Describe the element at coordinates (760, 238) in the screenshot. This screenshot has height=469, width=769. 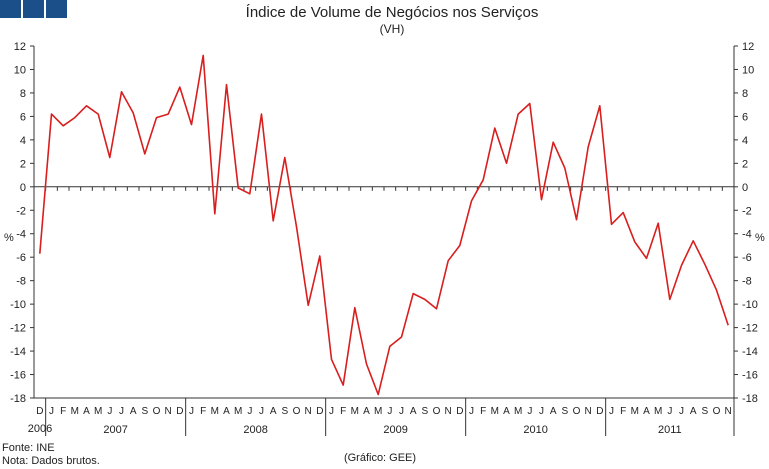
I see `y-axis-label-right: %` at that location.